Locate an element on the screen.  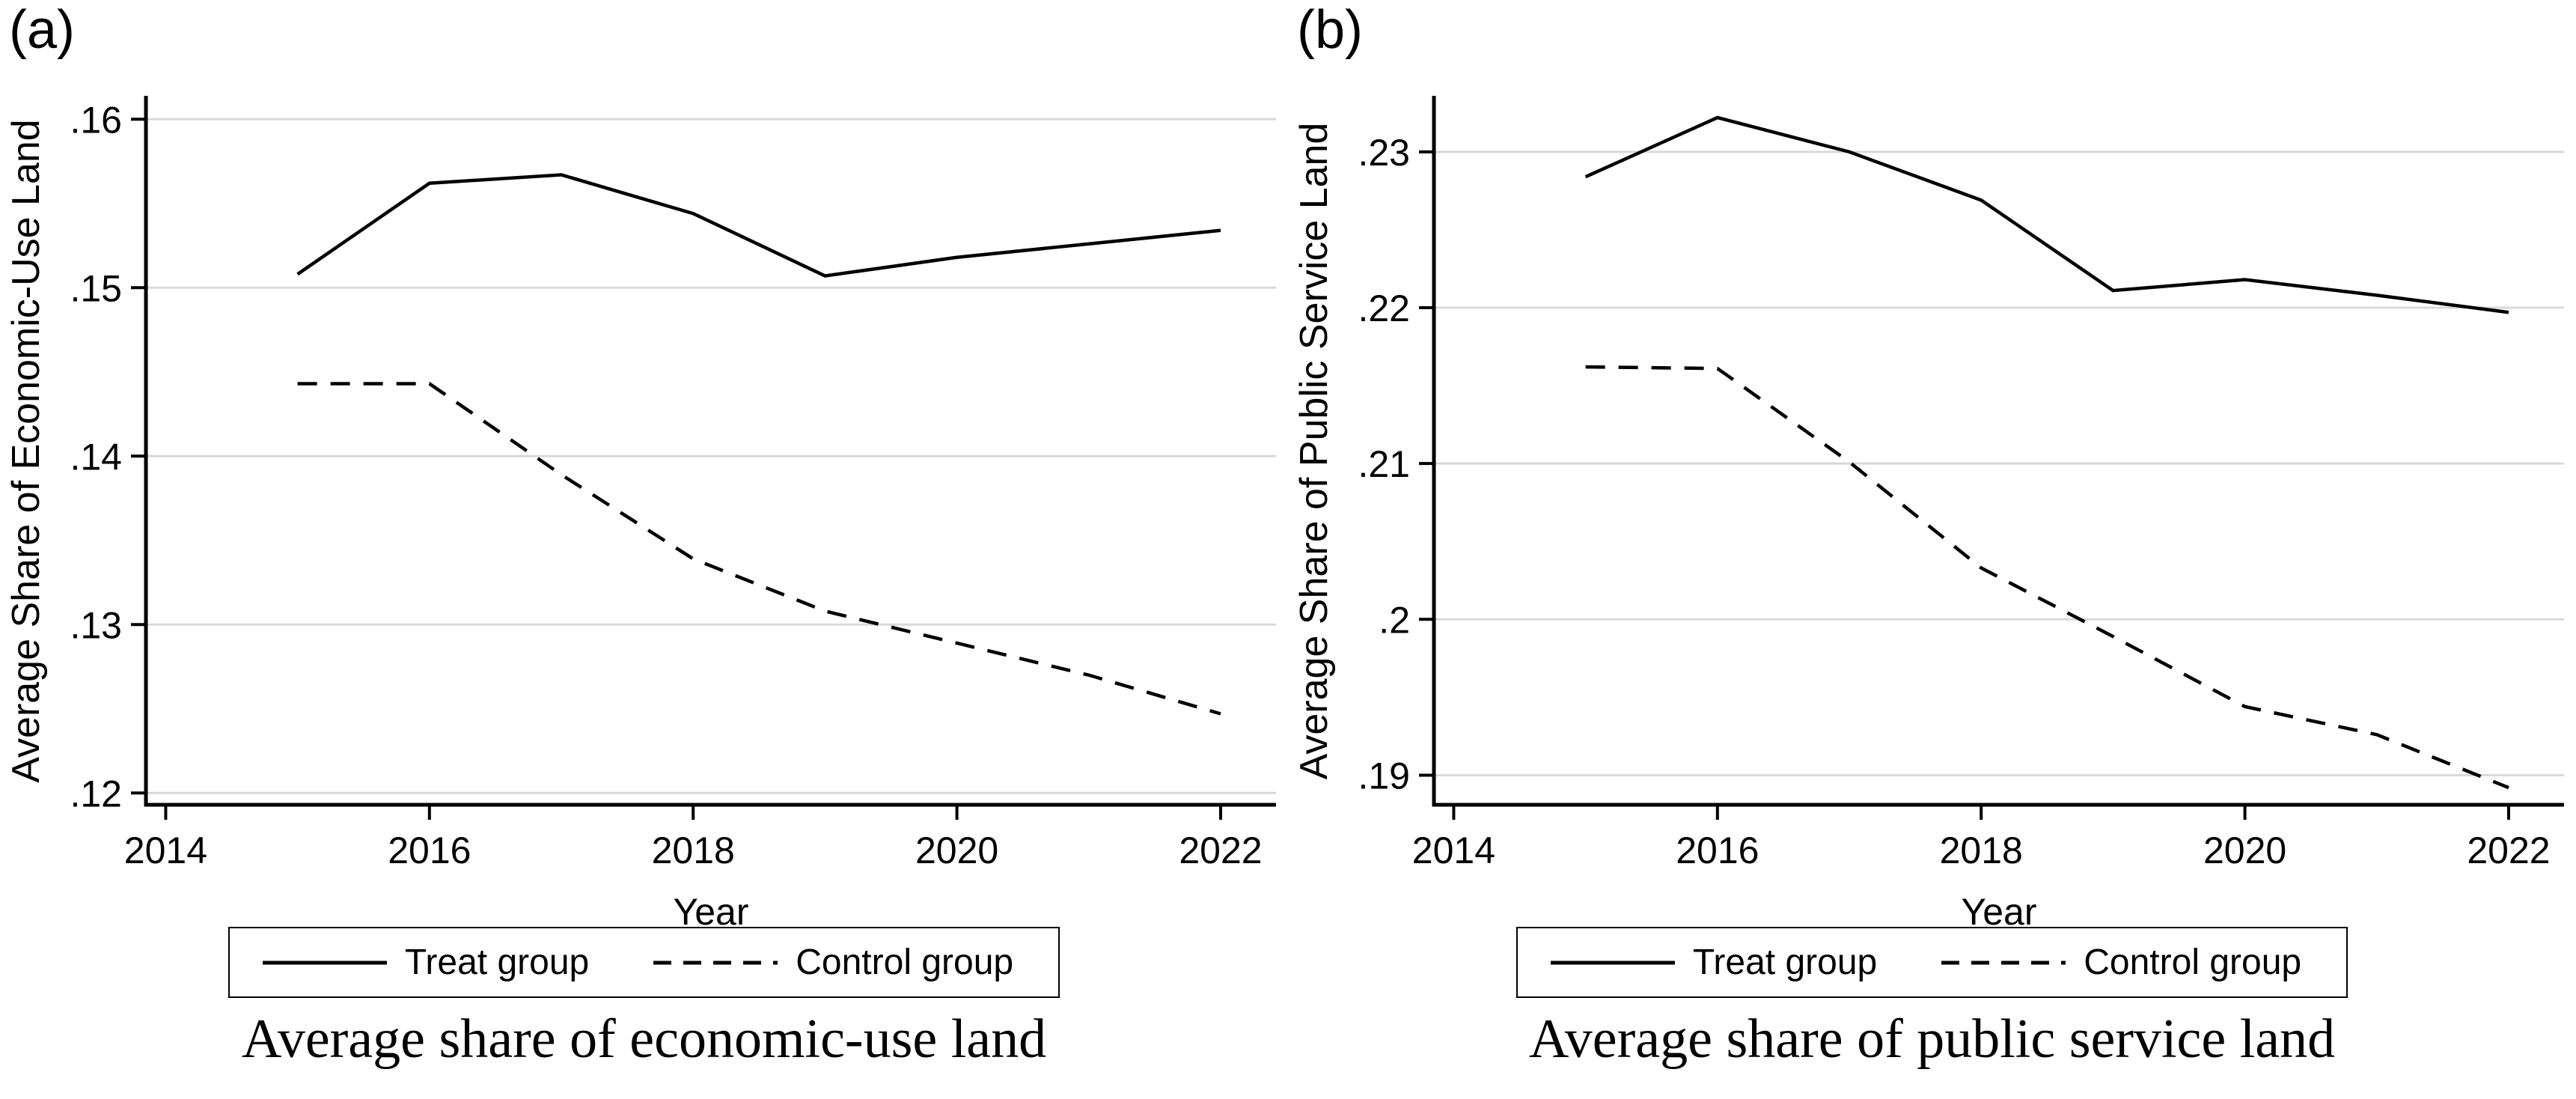
y-tick-label: .23 is located at coordinates (1384, 153).